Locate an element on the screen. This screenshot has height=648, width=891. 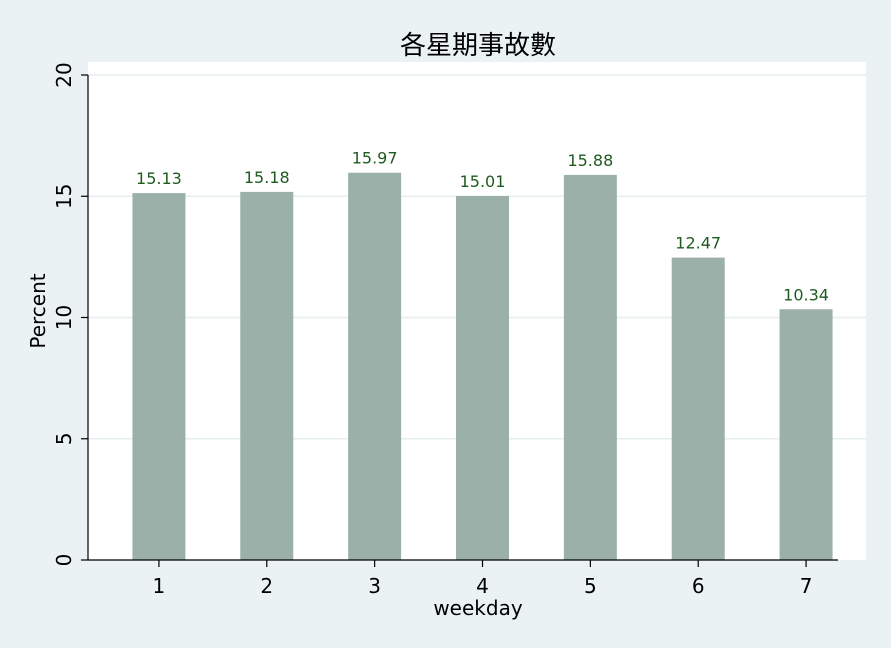
data-label: 15.97 is located at coordinates (375, 158).